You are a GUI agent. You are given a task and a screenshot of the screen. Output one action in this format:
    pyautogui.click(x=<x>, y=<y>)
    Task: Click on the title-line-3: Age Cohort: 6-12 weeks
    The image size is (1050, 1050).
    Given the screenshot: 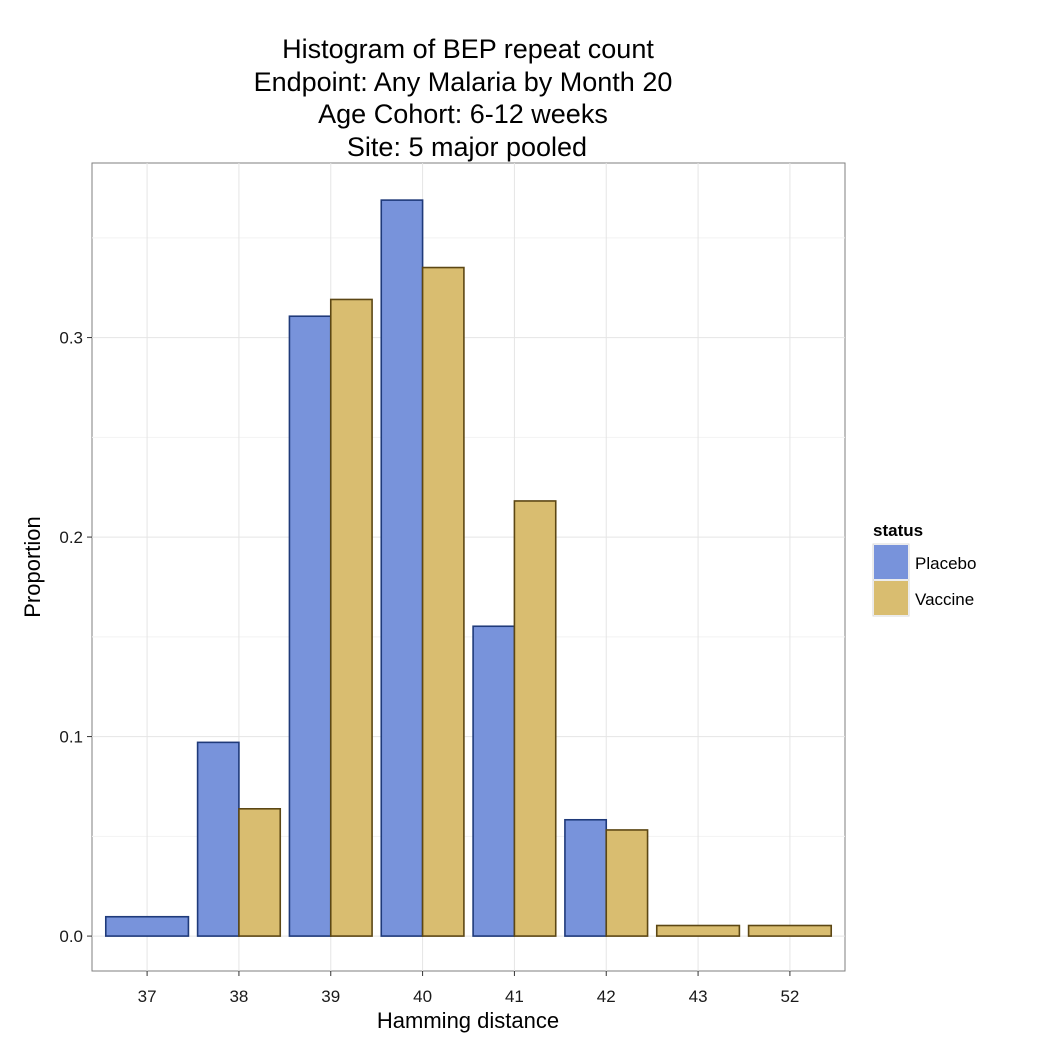 What is the action you would take?
    pyautogui.click(x=463, y=114)
    